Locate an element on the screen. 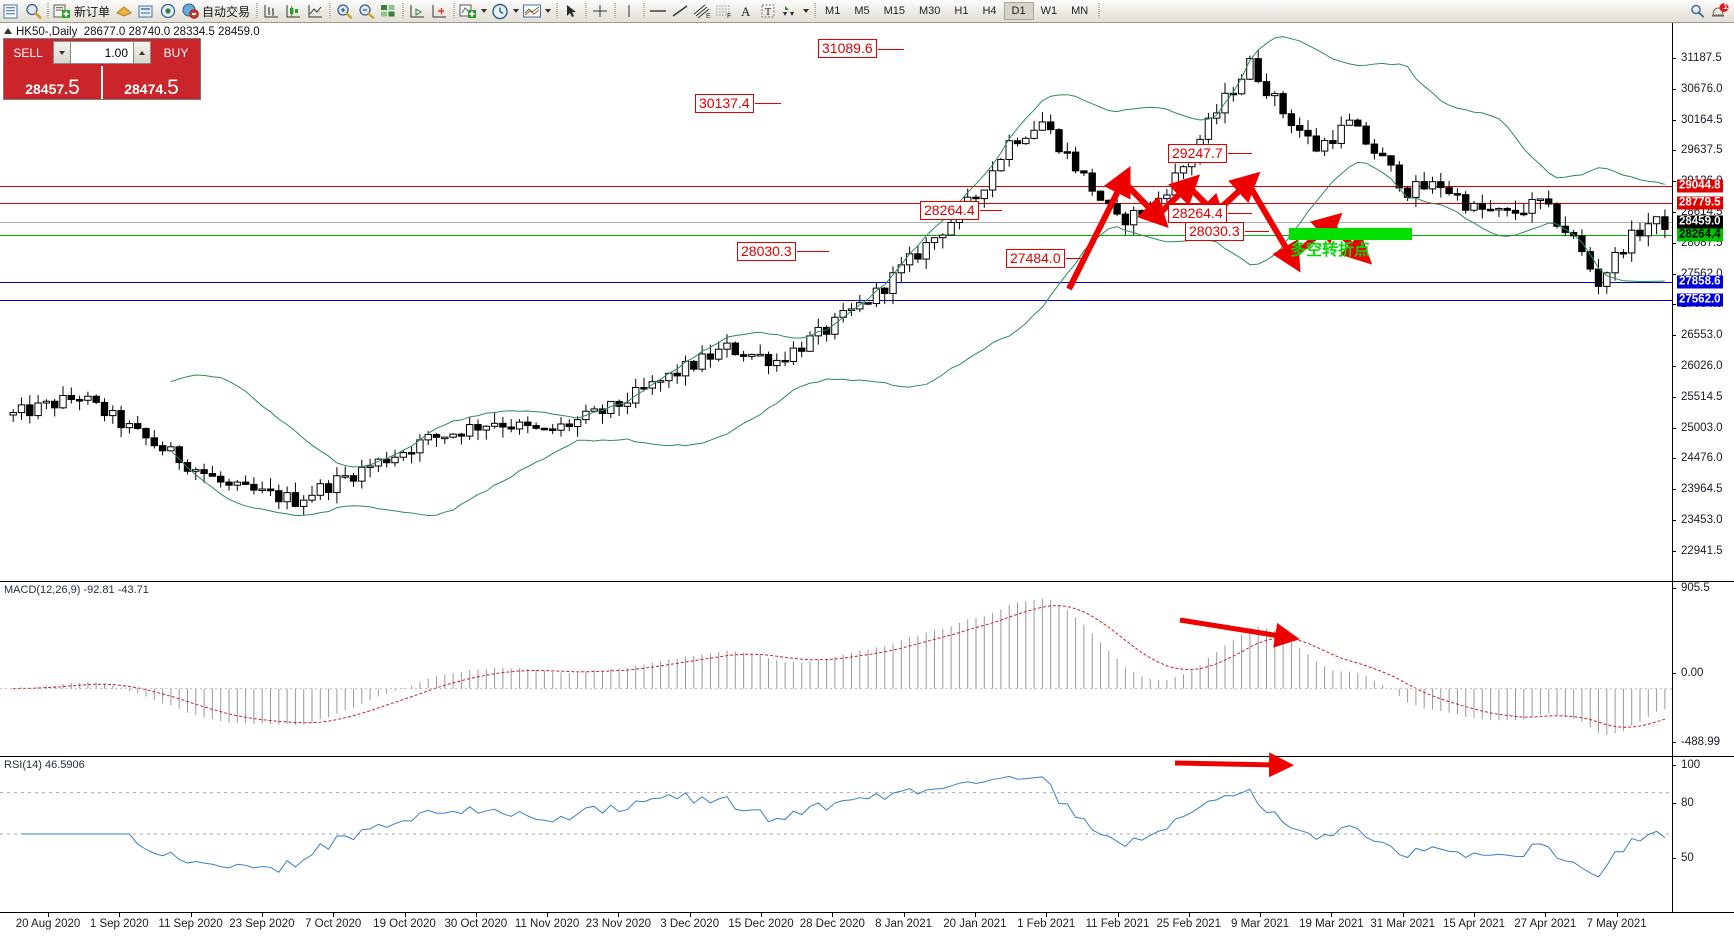 The height and width of the screenshot is (945, 1734). annotation-28264-left: 28264.4 is located at coordinates (949, 210).